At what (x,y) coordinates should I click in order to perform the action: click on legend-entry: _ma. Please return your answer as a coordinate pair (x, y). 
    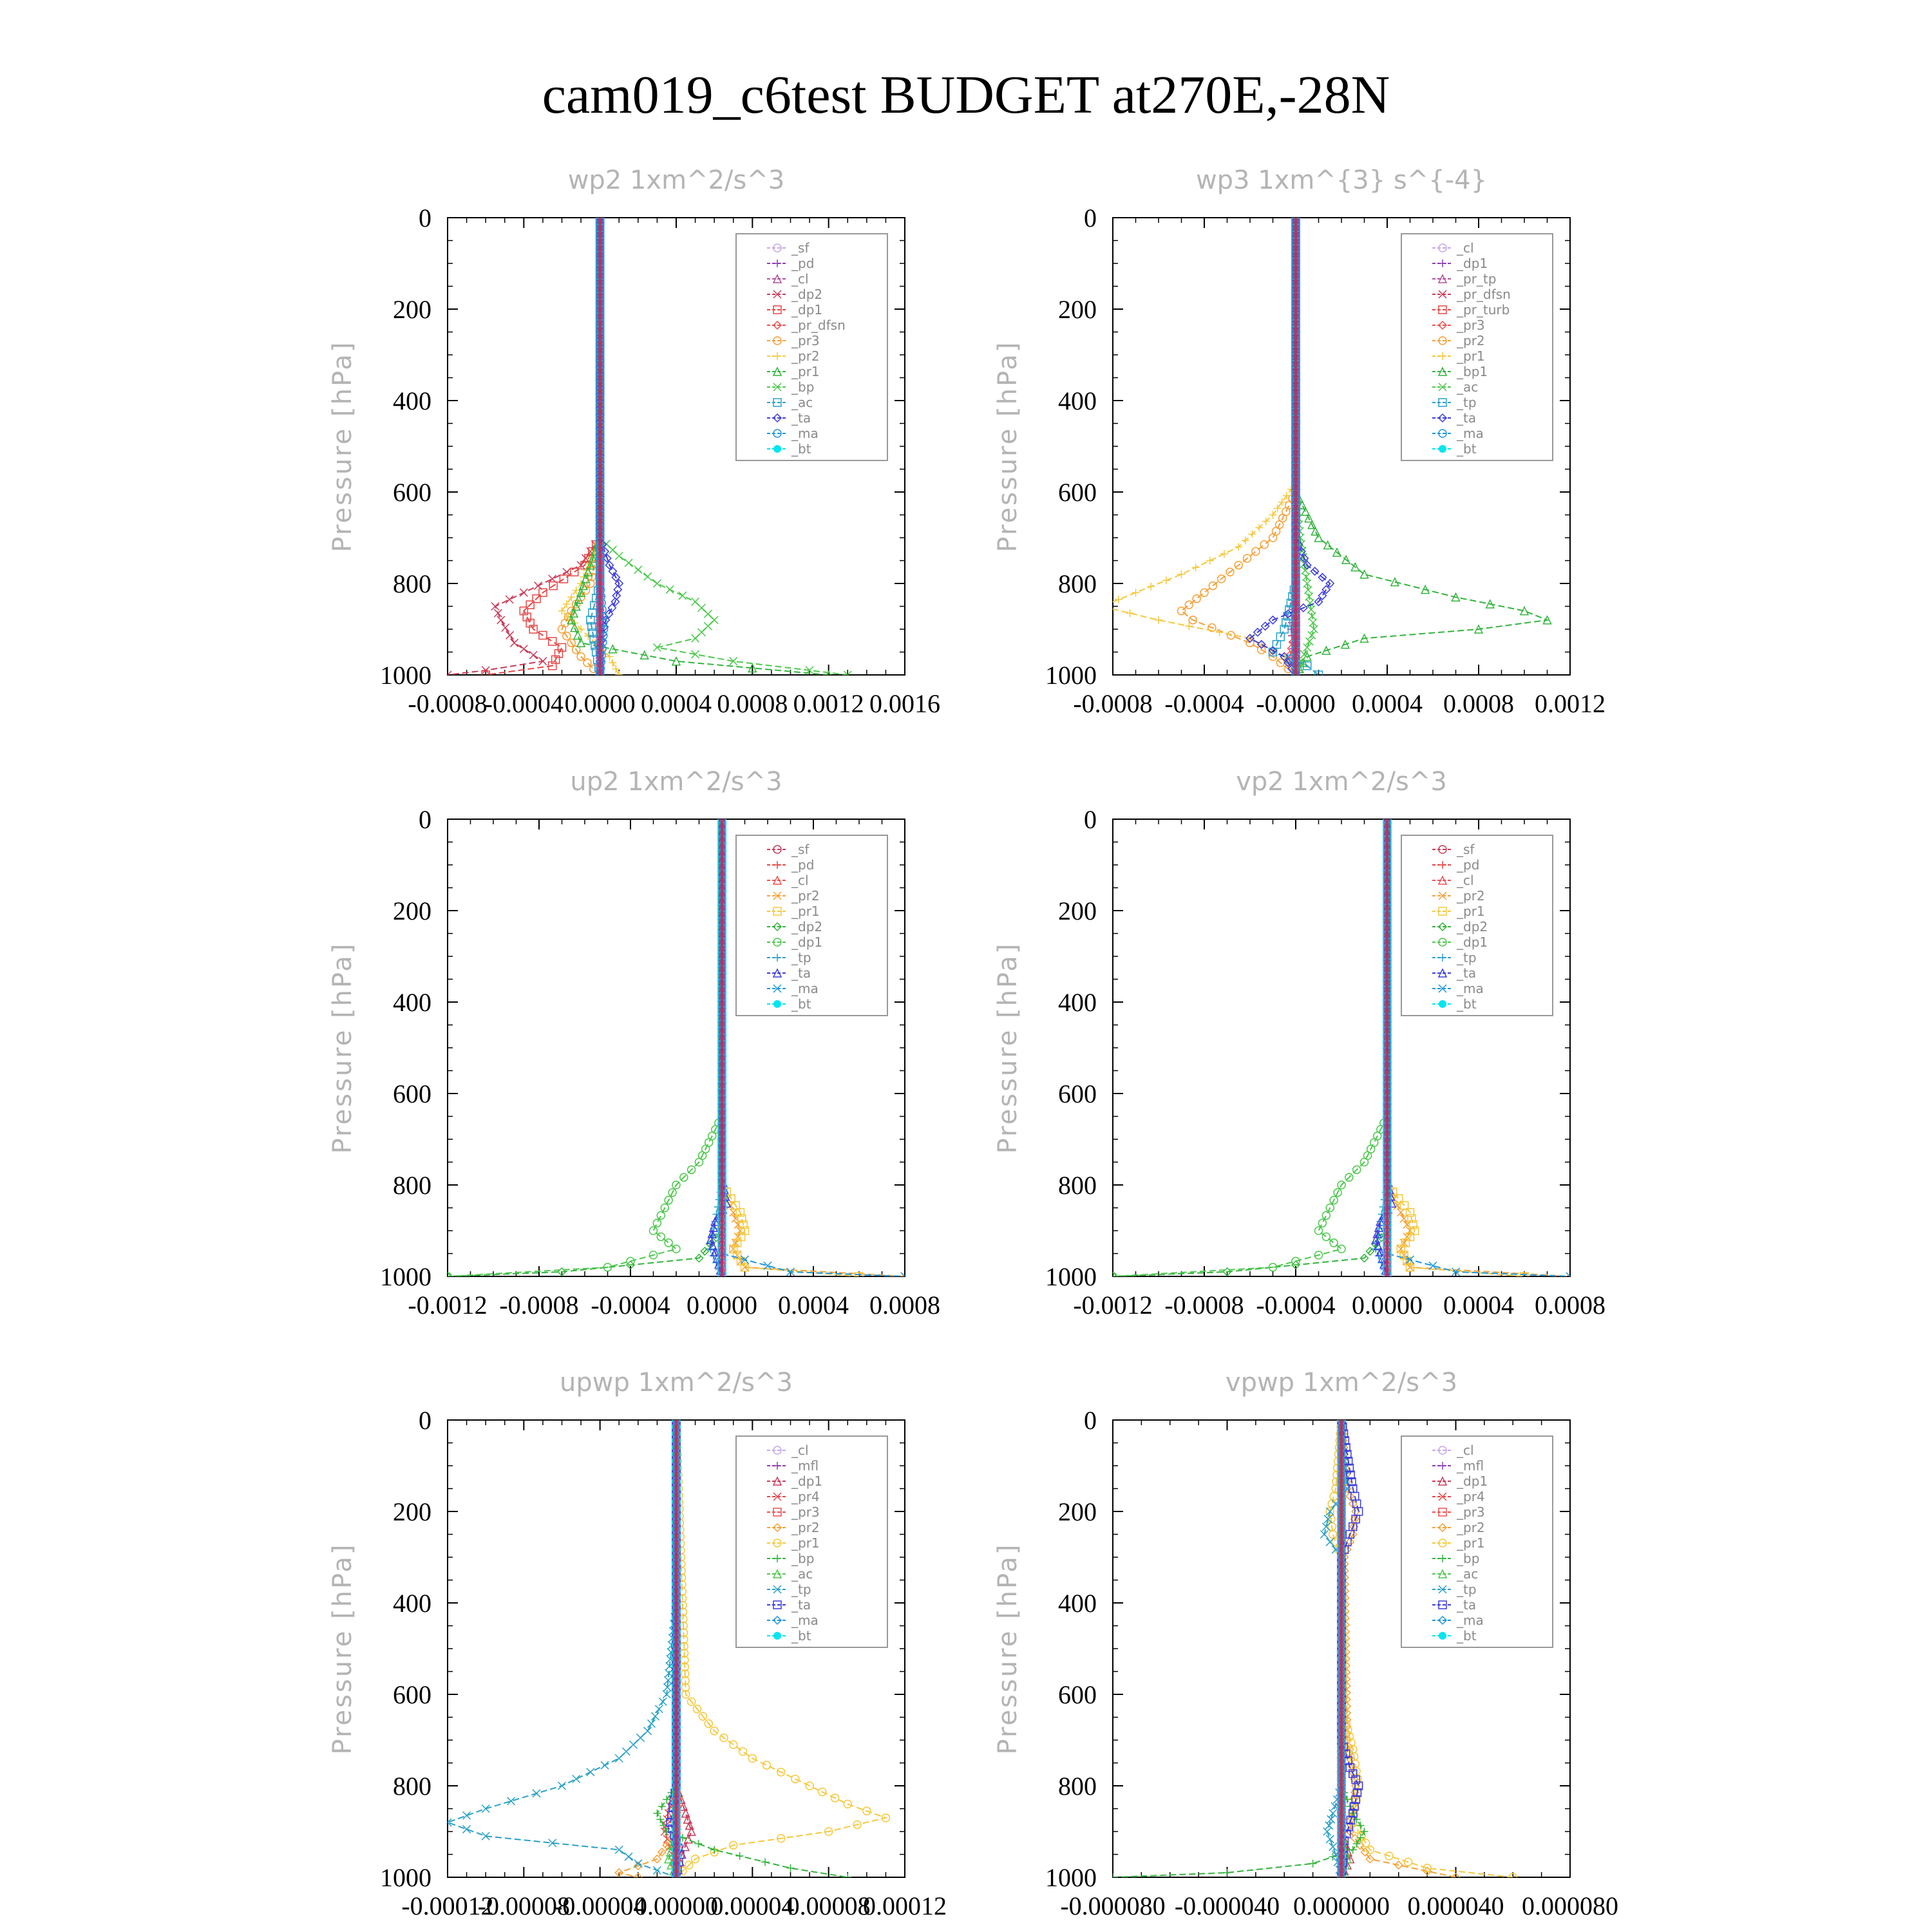
    Looking at the image, I should click on (1470, 433).